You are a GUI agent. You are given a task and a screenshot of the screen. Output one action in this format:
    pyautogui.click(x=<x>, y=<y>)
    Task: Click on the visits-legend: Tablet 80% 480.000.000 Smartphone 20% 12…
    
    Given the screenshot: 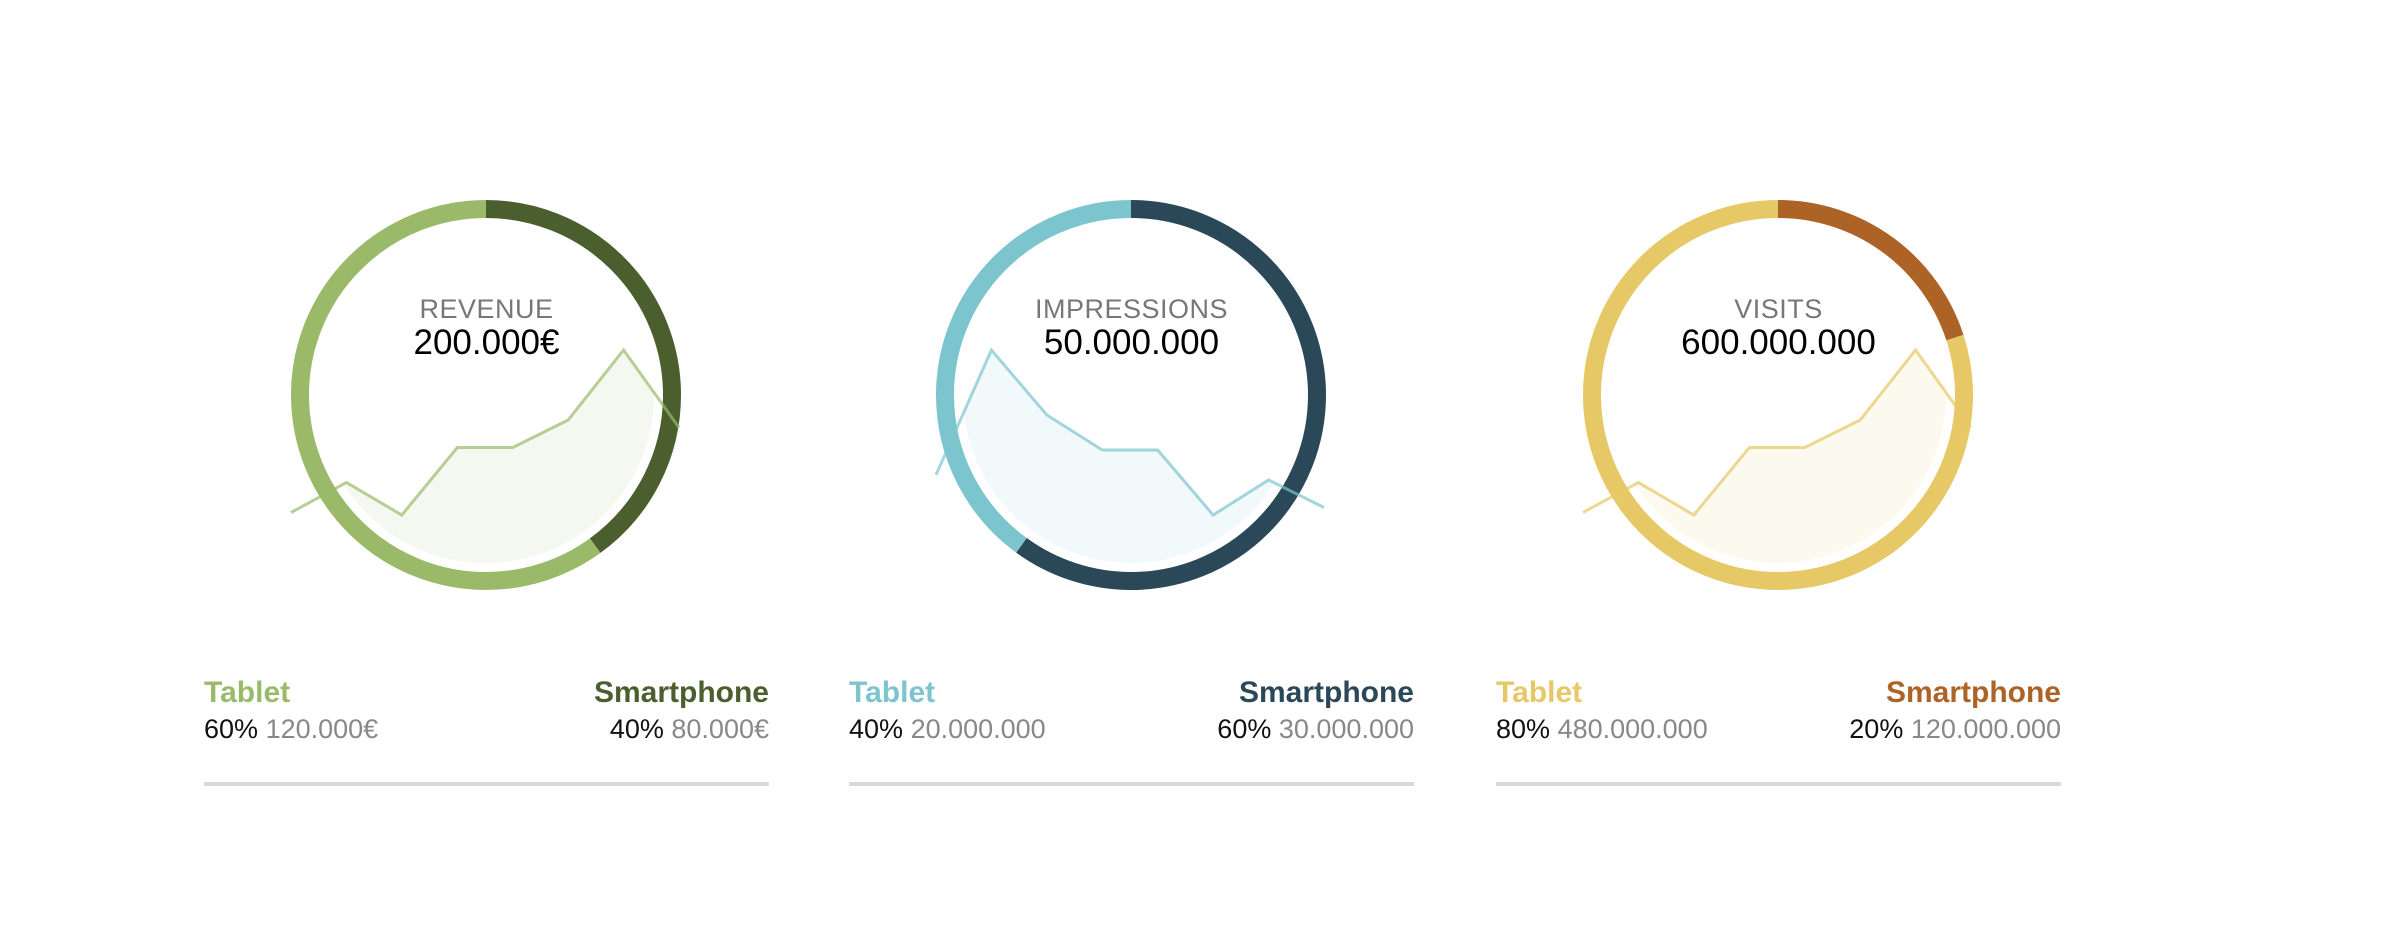 What is the action you would take?
    pyautogui.click(x=1778, y=725)
    